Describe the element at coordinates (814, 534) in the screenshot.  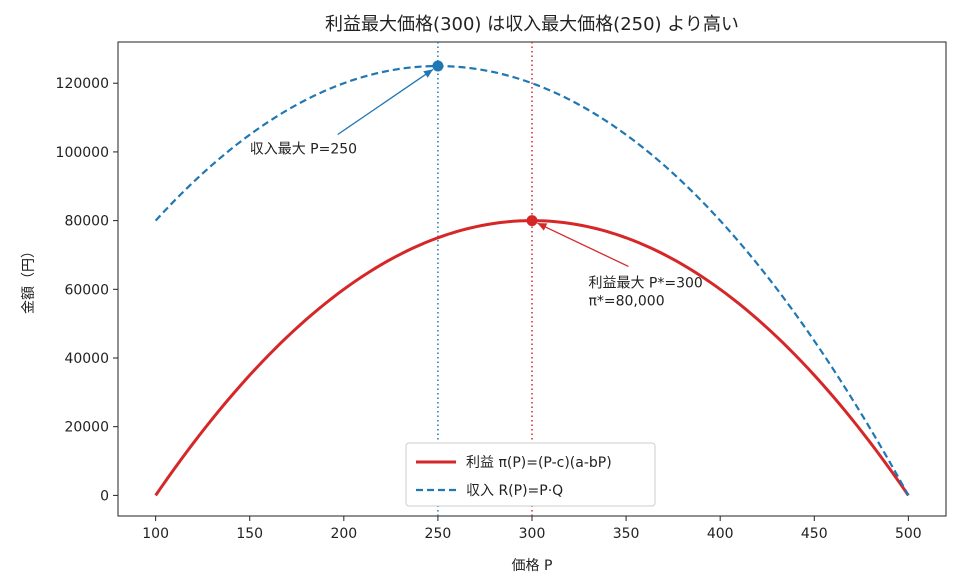
I see `x-tick-label: 450` at that location.